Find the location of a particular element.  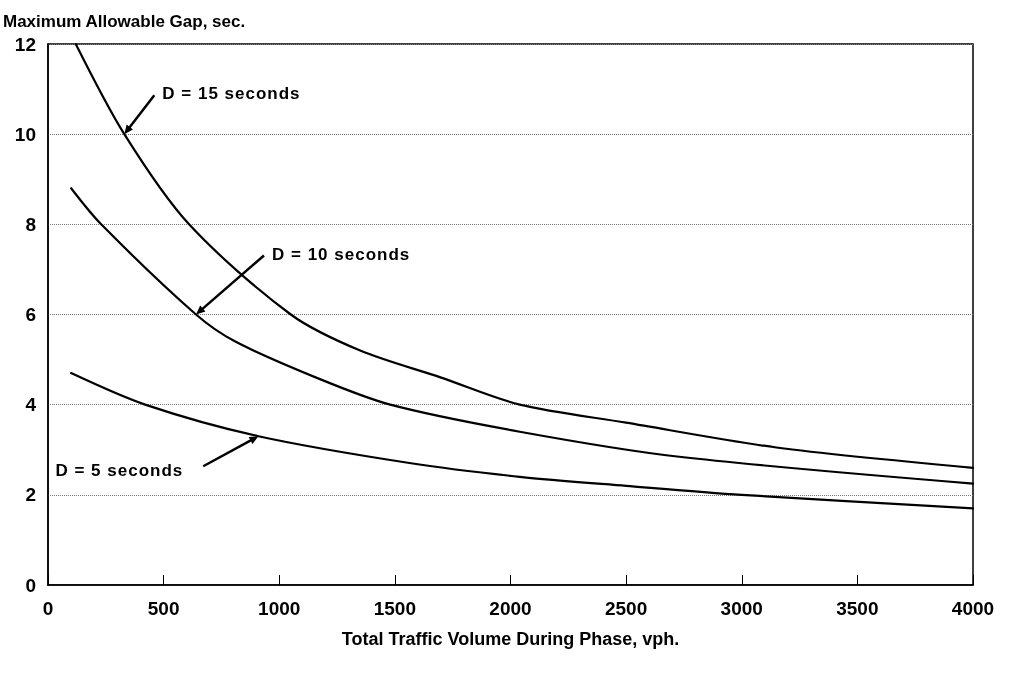

x-tick-label: 0 is located at coordinates (48, 608).